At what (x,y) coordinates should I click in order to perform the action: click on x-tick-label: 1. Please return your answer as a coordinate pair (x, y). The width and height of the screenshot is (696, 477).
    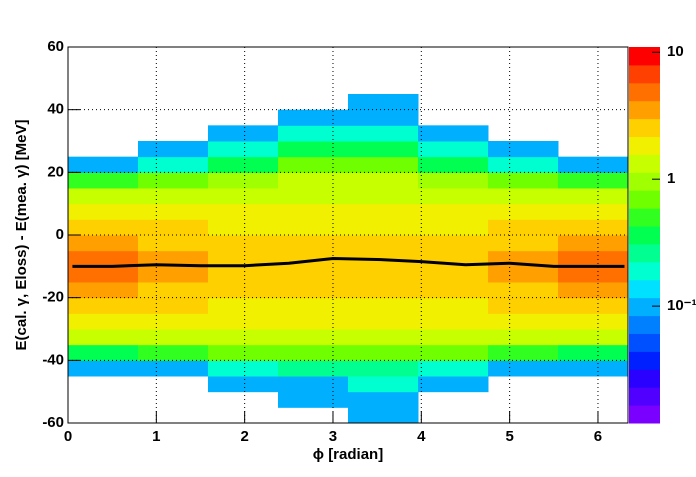
    Looking at the image, I should click on (156, 436).